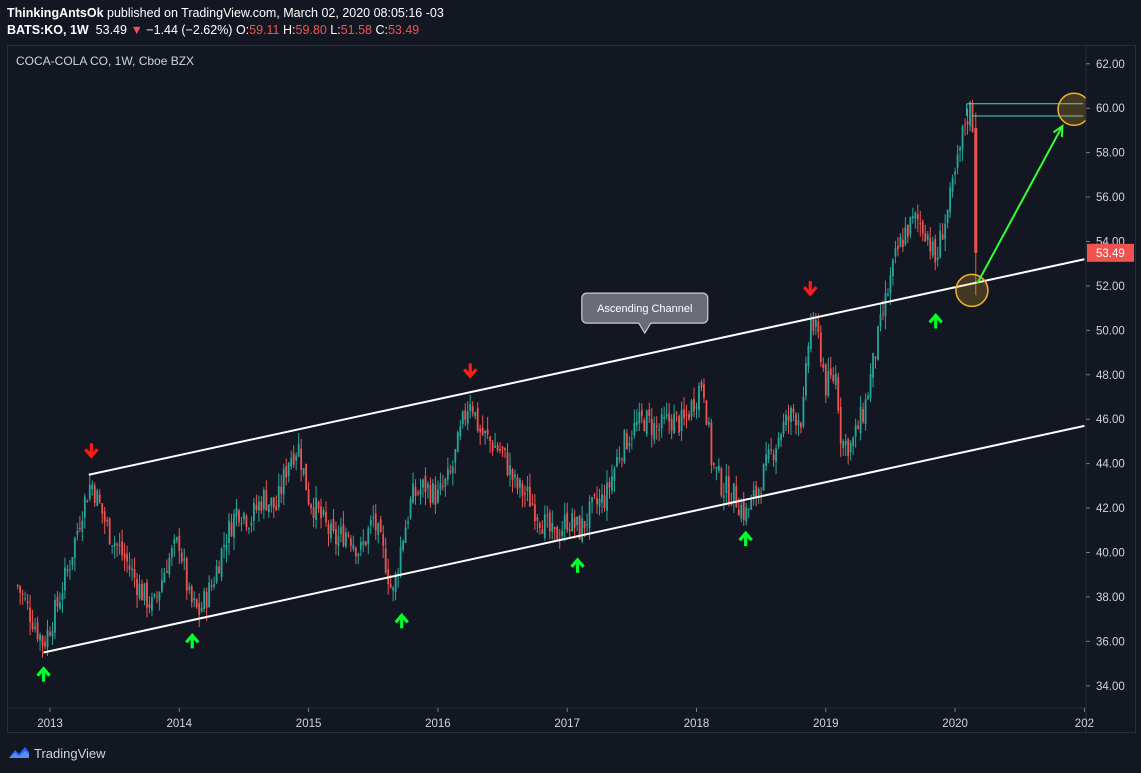 The height and width of the screenshot is (773, 1141). Describe the element at coordinates (826, 724) in the screenshot. I see `x-tick-label: 2019` at that location.